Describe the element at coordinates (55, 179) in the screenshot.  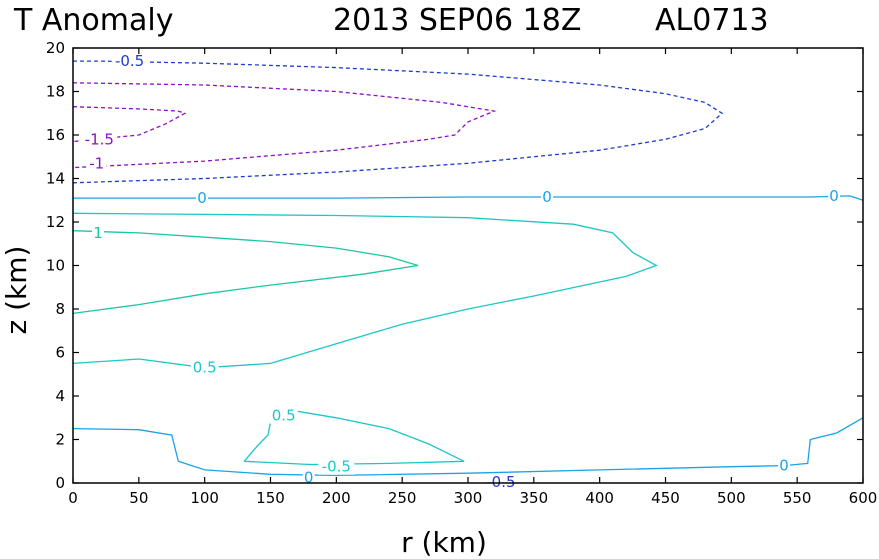
I see `y-tick-label-7: 14` at that location.